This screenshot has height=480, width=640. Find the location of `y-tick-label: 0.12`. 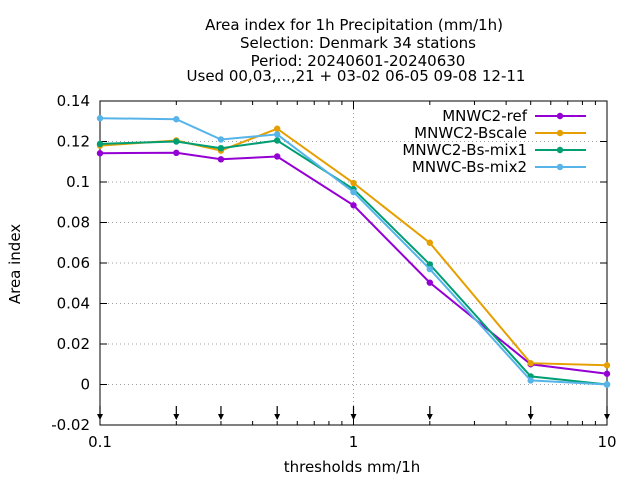

y-tick-label: 0.12 is located at coordinates (73, 142).